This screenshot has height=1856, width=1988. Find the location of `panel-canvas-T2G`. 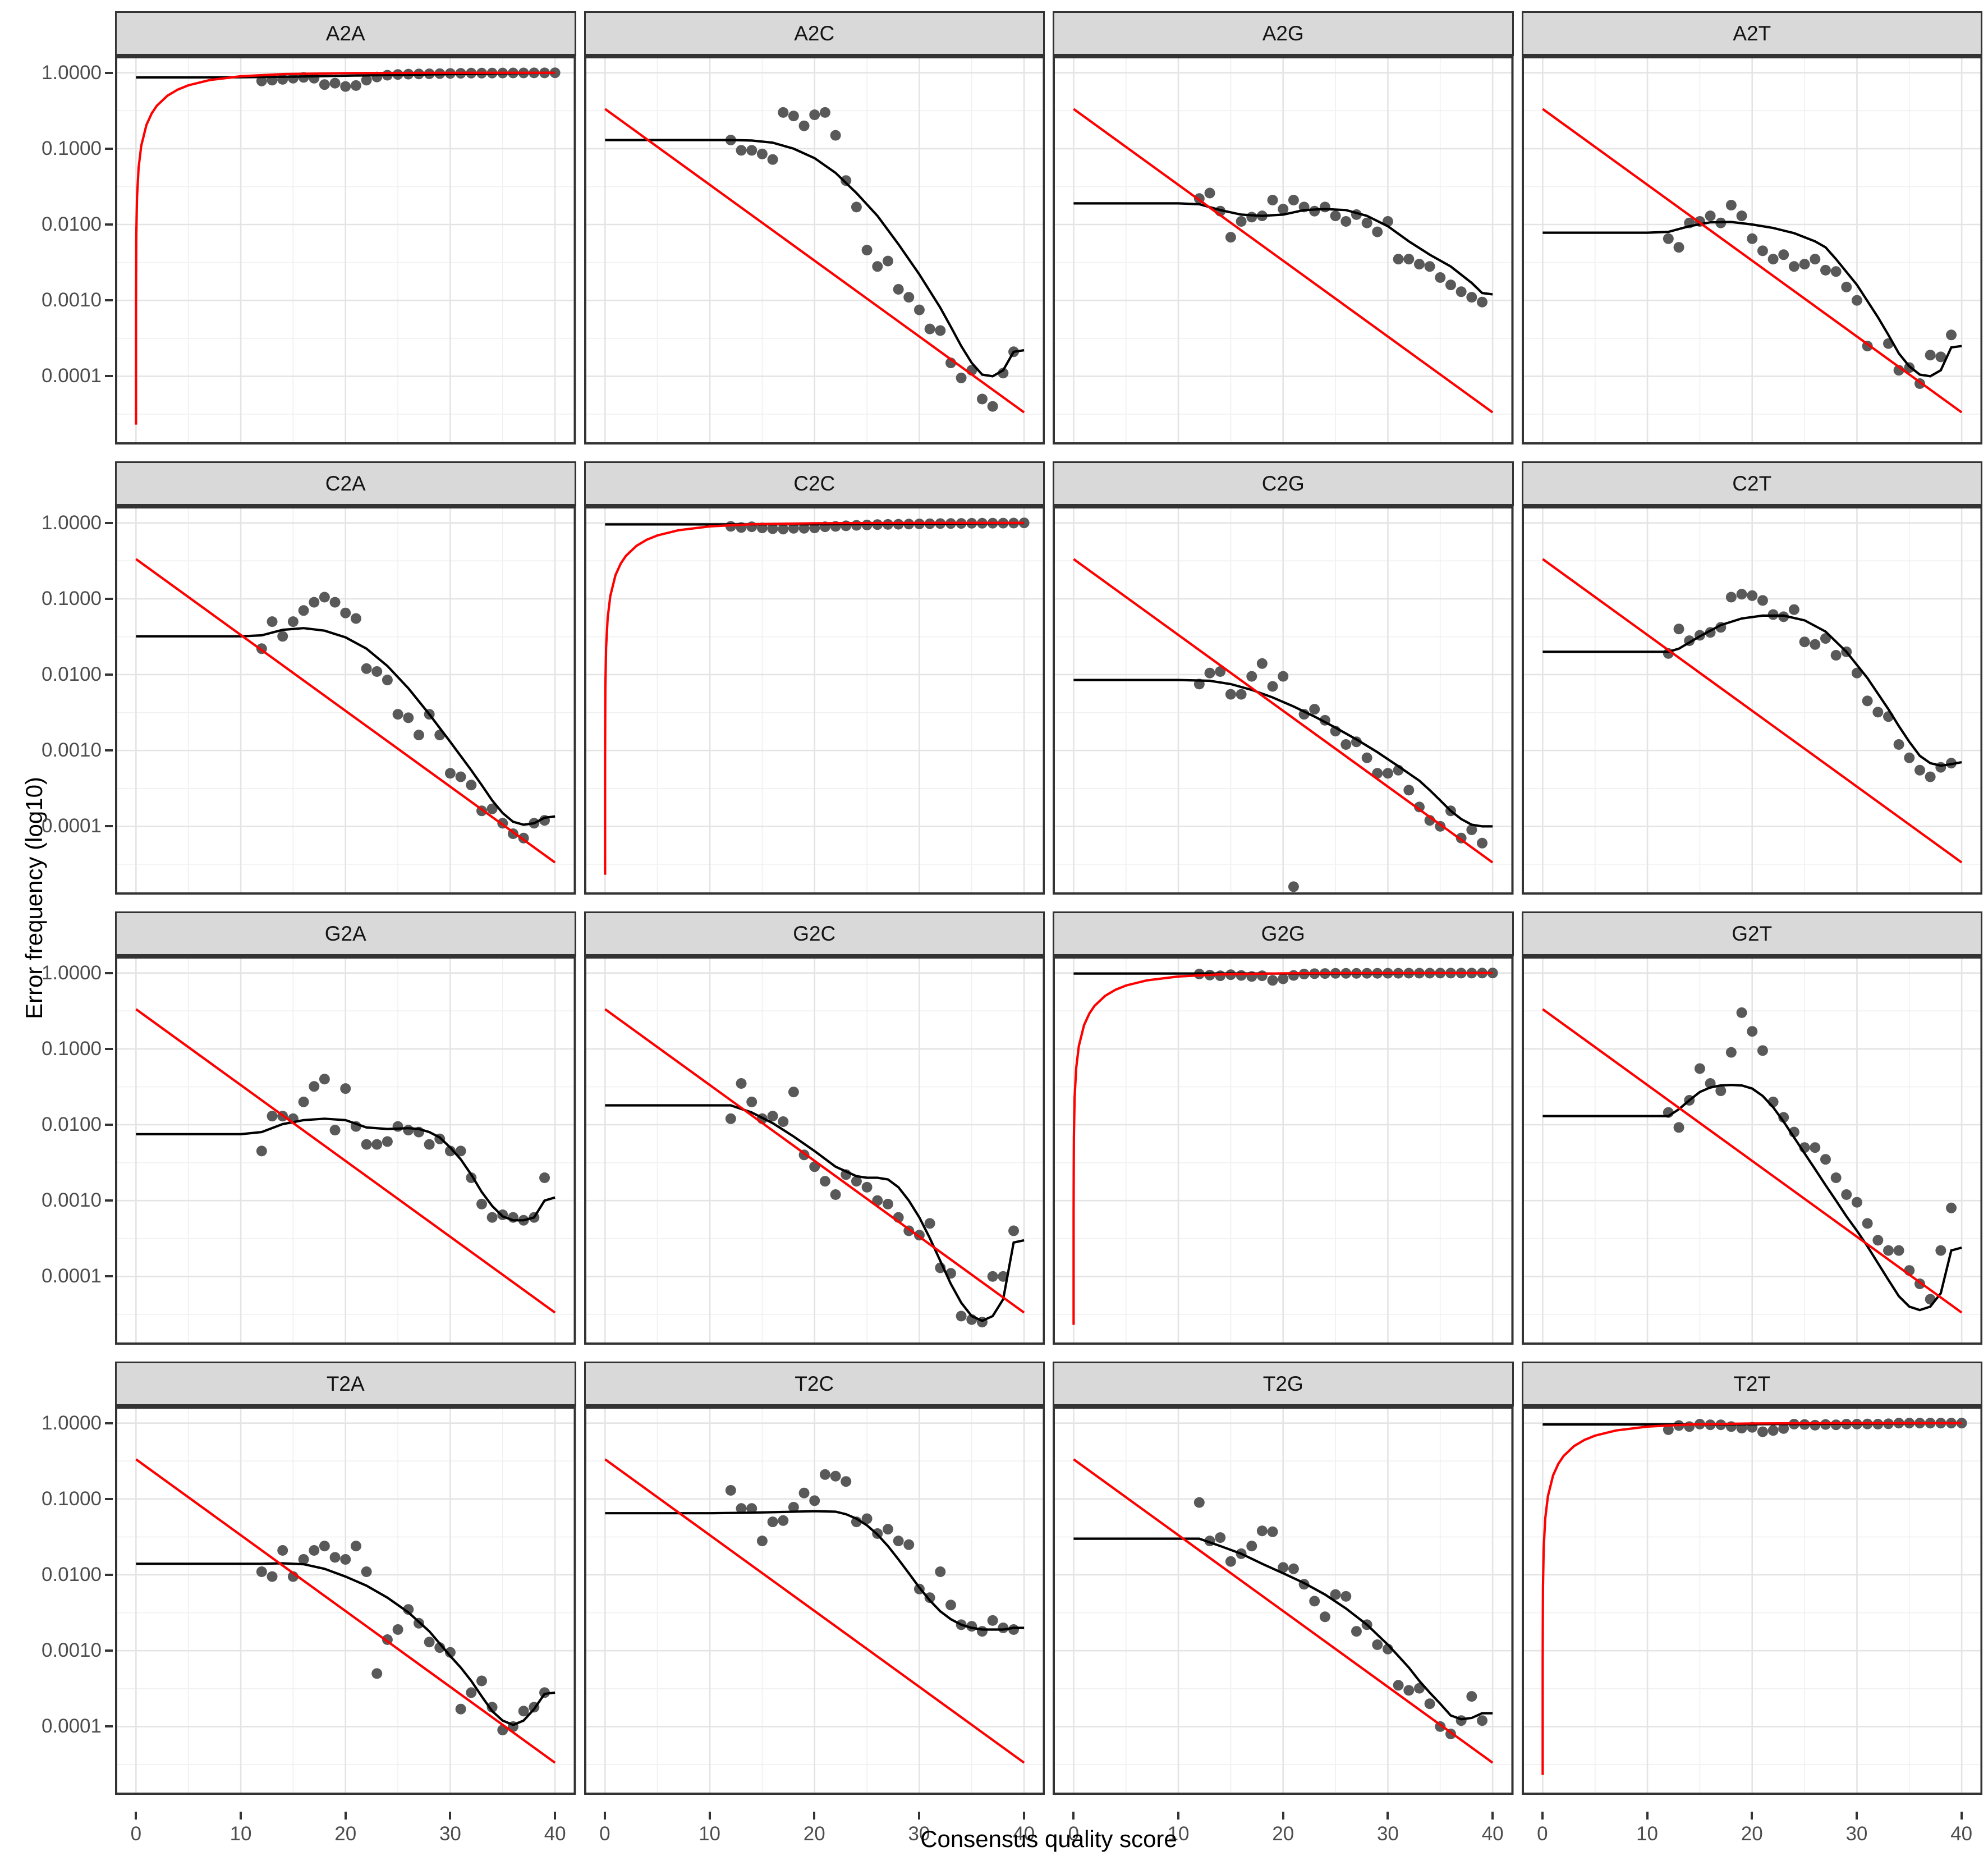

panel-canvas-T2G is located at coordinates (1283, 1600).